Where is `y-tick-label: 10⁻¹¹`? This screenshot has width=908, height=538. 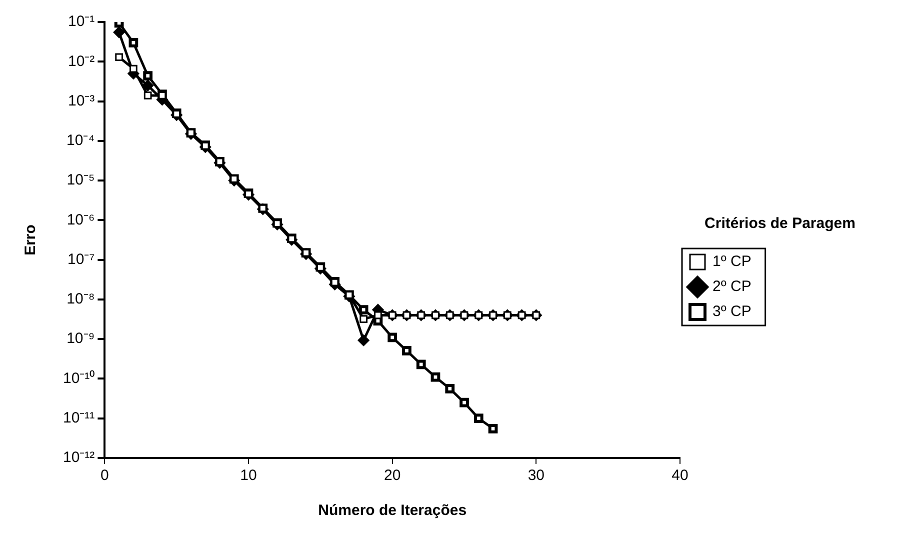
y-tick-label: 10⁻¹¹ is located at coordinates (78, 418).